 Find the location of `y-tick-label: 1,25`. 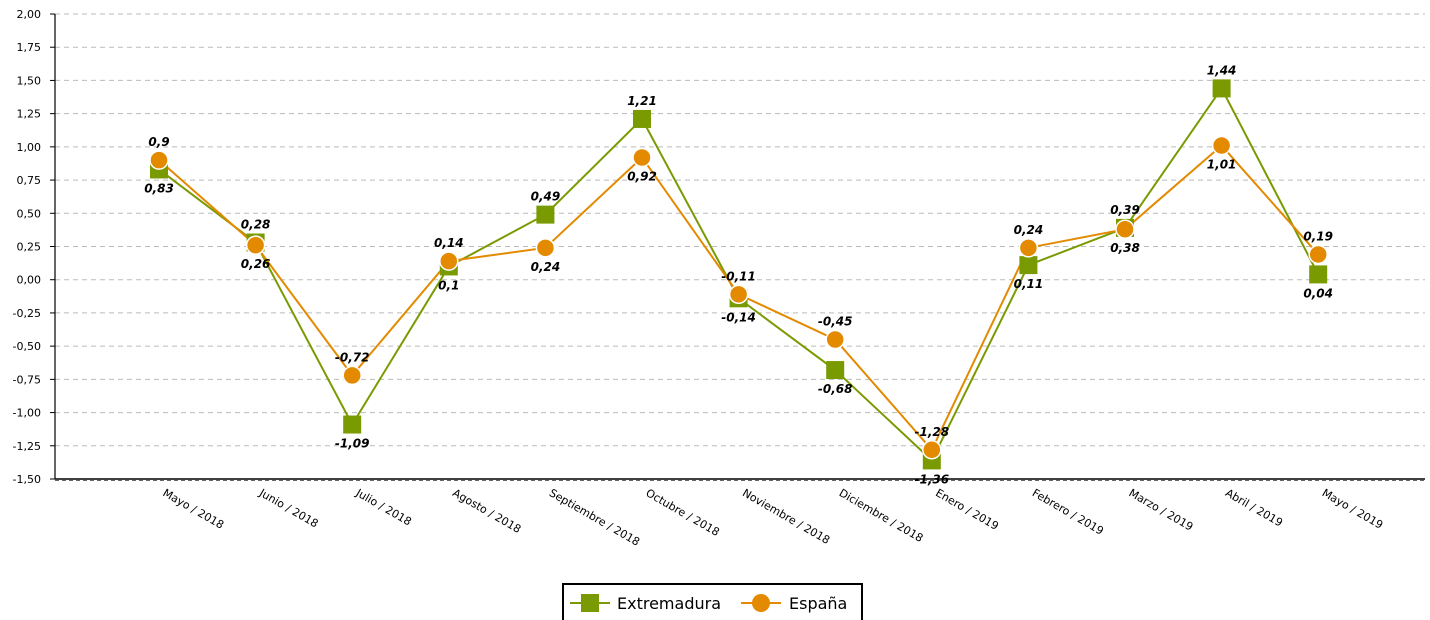

y-tick-label: 1,25 is located at coordinates (29, 114).